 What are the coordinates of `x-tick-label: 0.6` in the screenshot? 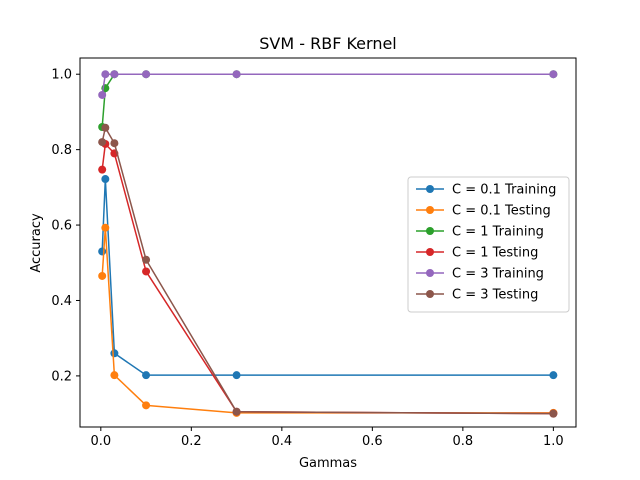 It's located at (372, 441).